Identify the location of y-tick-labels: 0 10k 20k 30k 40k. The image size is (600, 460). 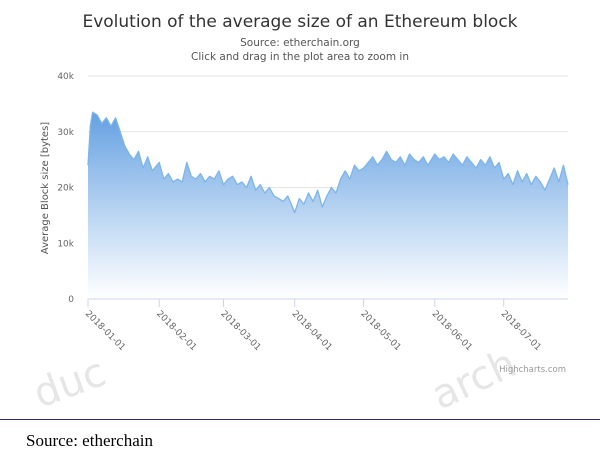
(65, 188).